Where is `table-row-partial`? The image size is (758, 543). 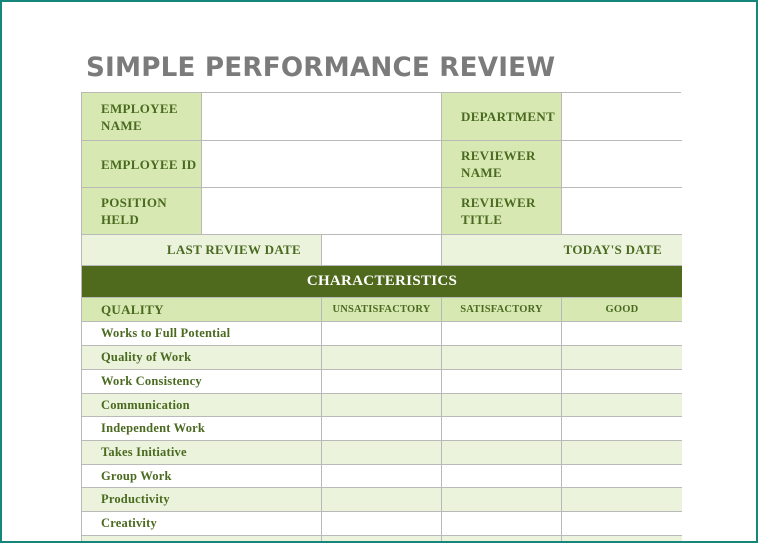
table-row-partial is located at coordinates (202, 538).